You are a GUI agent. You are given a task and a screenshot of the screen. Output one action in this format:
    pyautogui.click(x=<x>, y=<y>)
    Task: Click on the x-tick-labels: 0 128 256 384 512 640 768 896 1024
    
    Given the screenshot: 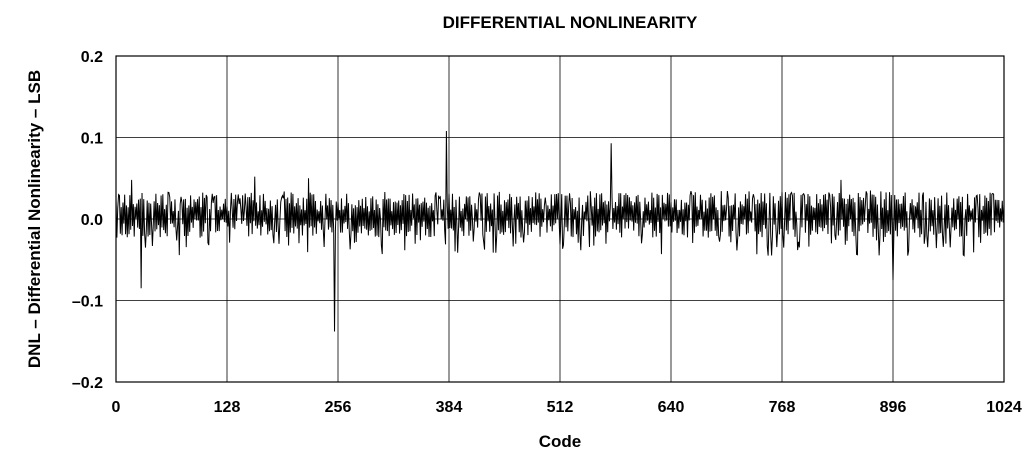 What is the action you would take?
    pyautogui.click(x=567, y=407)
    